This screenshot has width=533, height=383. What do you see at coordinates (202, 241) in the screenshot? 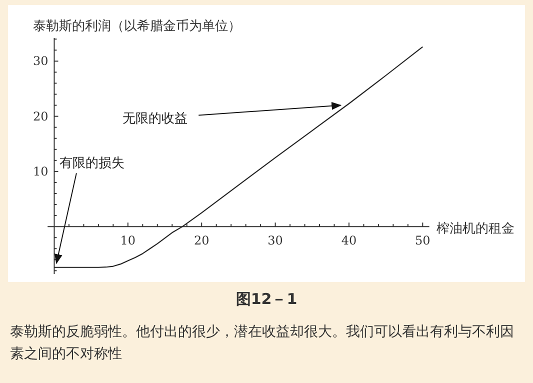
I see `x-tick-label: 20` at bounding box center [202, 241].